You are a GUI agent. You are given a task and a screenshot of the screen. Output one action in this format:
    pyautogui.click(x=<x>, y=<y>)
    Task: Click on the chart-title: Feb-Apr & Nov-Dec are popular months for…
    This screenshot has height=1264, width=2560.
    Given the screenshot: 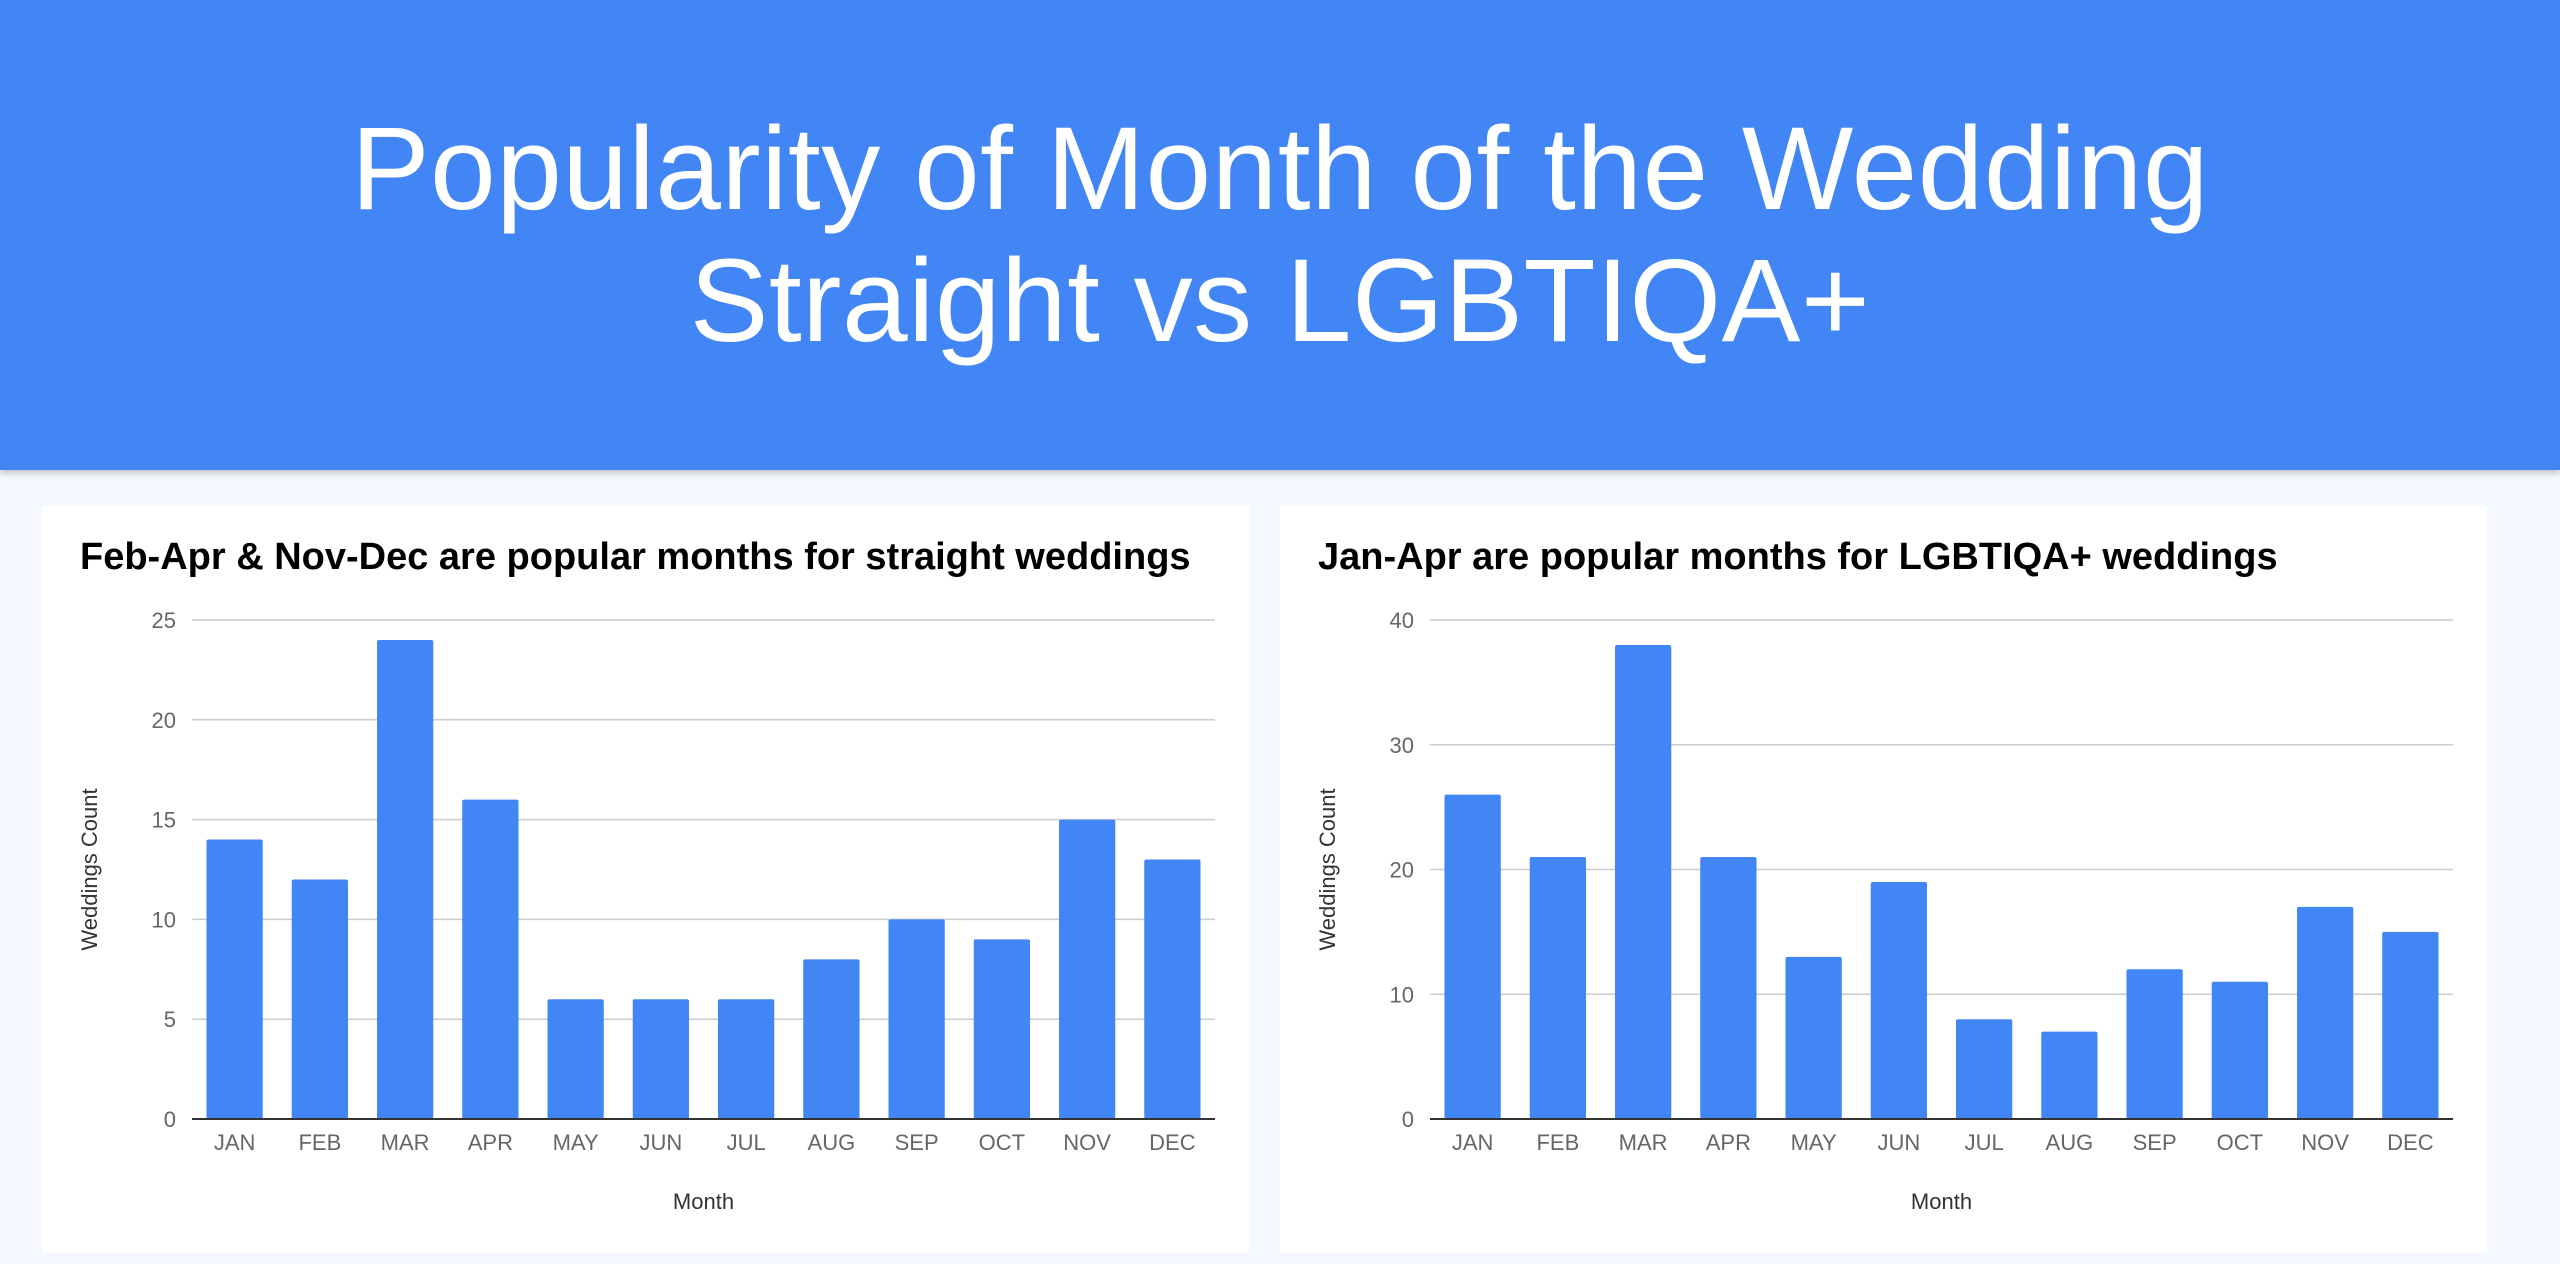 What is the action you would take?
    pyautogui.click(x=635, y=557)
    